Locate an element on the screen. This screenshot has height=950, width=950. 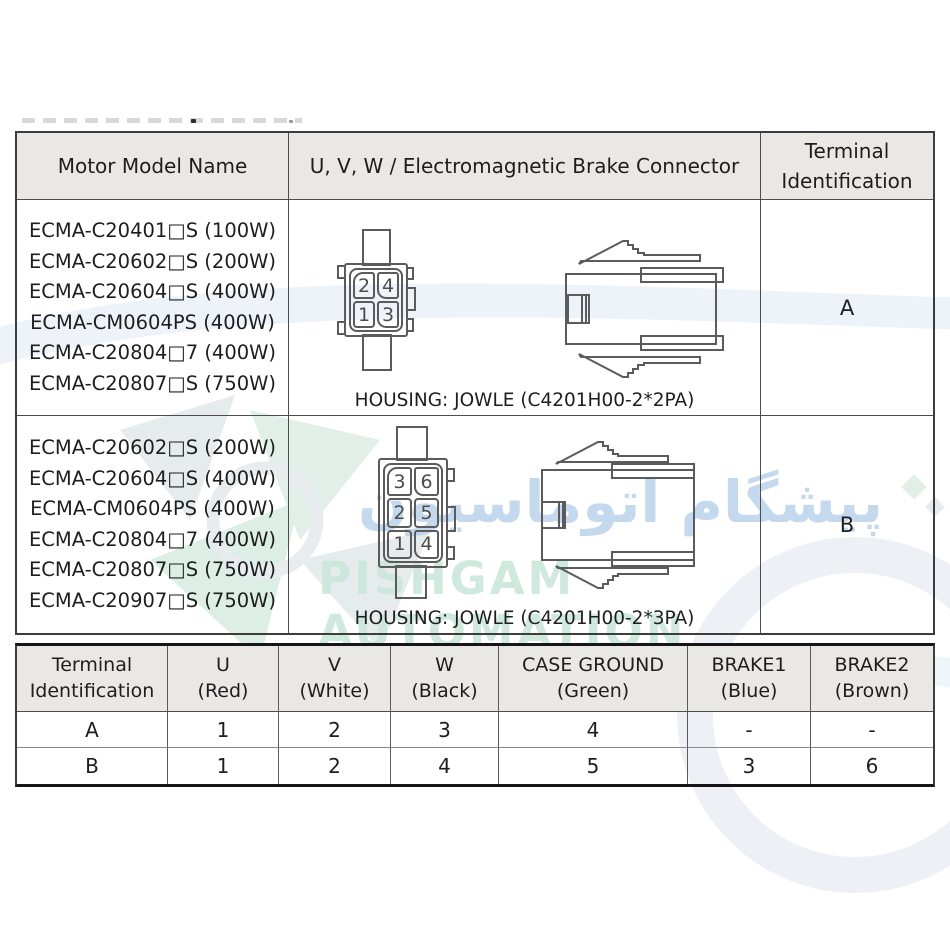
row-a-v: 2 is located at coordinates (335, 730).